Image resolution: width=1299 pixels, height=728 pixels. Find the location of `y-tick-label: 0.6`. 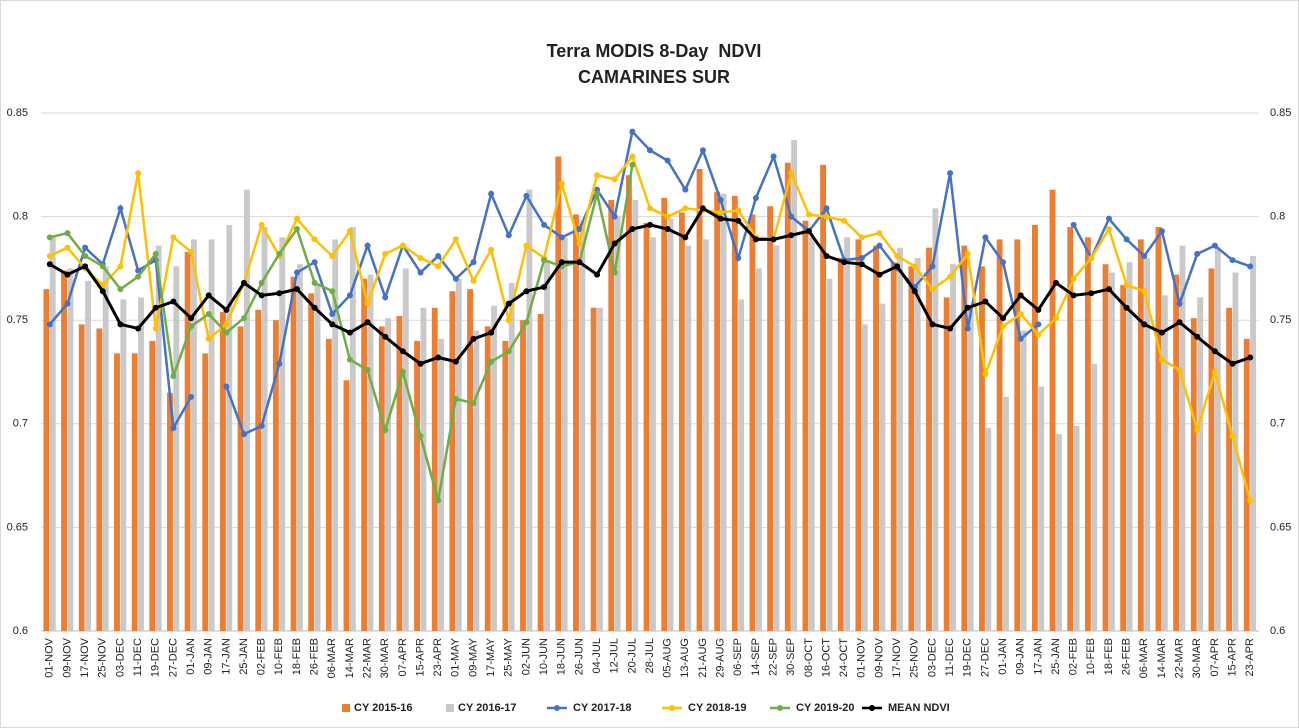

y-tick-label: 0.6 is located at coordinates (20, 631).